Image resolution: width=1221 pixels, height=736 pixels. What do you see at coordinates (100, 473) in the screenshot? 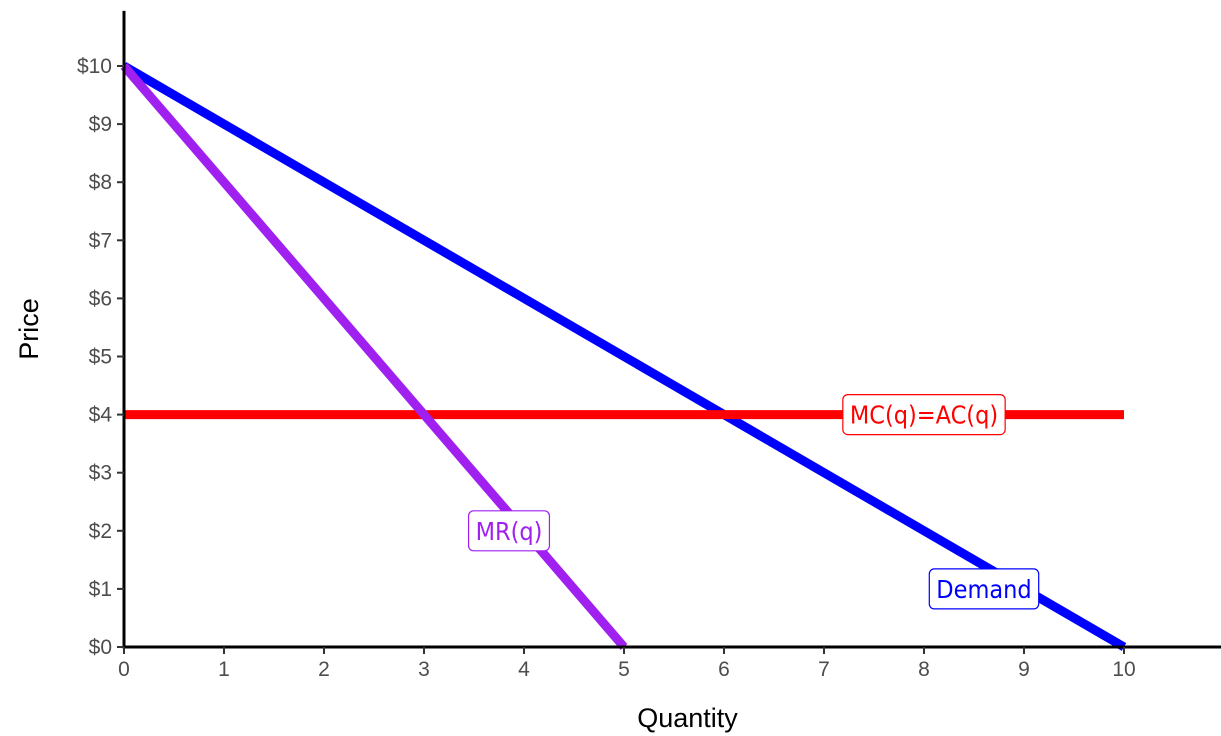
I see `y-tick-label: $3` at bounding box center [100, 473].